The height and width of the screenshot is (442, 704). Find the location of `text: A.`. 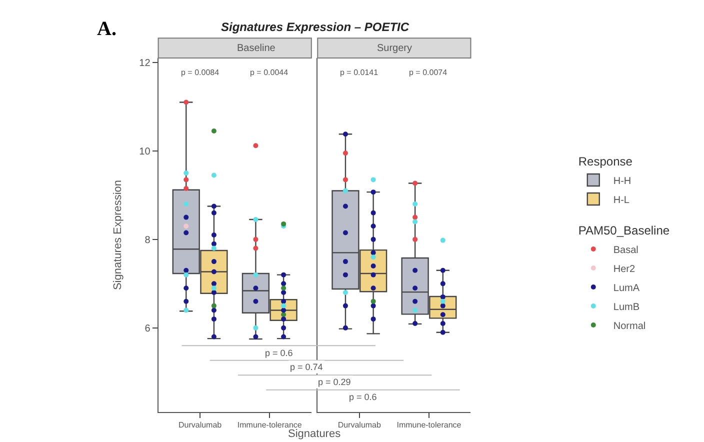

text: A. is located at coordinates (106, 29).